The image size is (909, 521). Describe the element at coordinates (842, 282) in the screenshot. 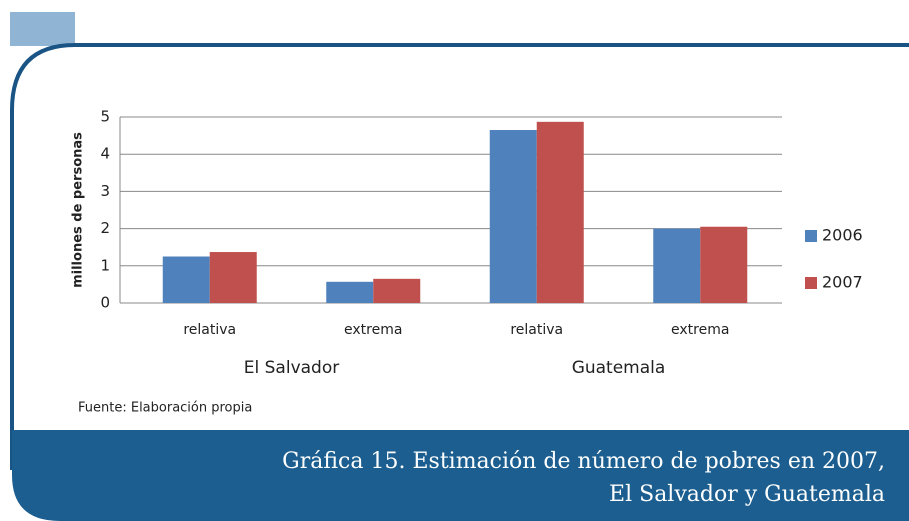

I see `legend-label: 2007` at that location.